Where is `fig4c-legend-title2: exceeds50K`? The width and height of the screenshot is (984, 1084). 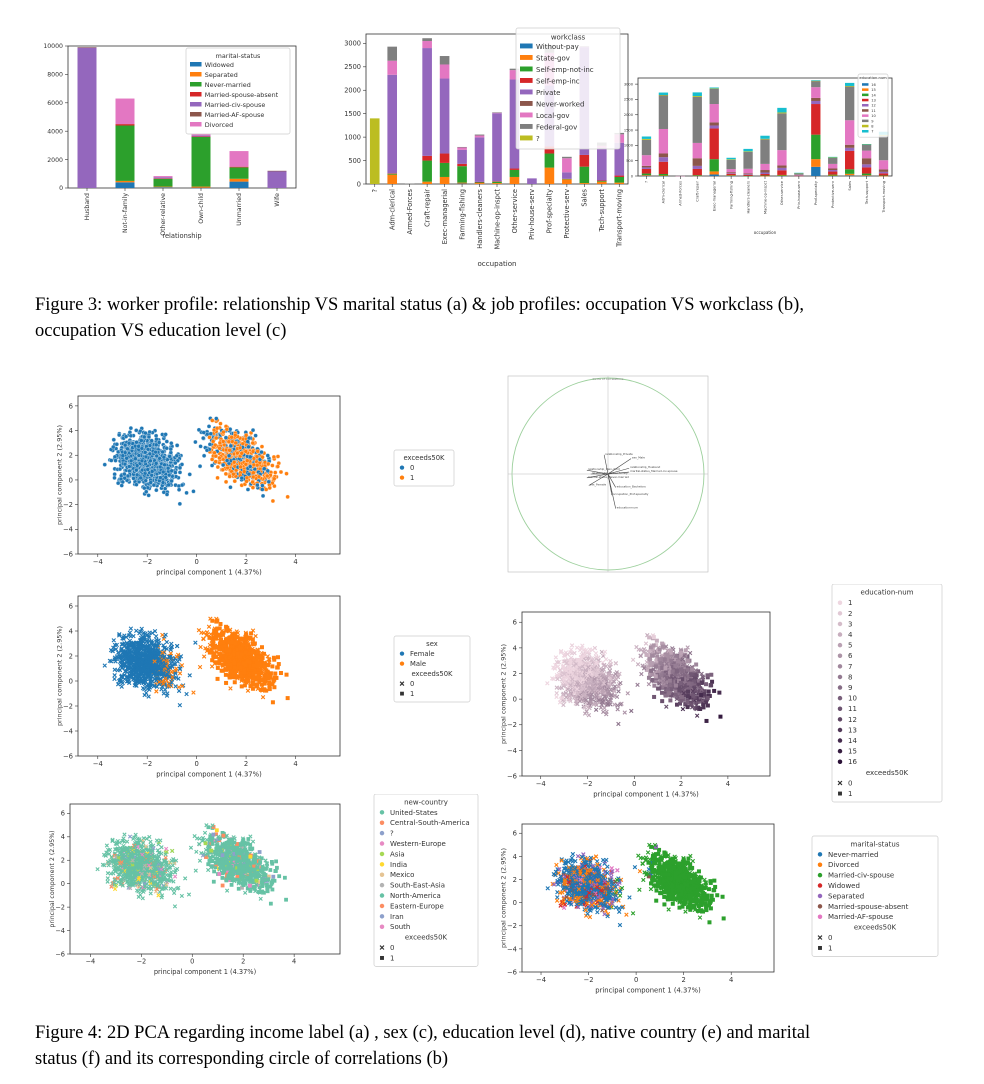
fig4c-legend-title2: exceeds50K is located at coordinates (432, 674).